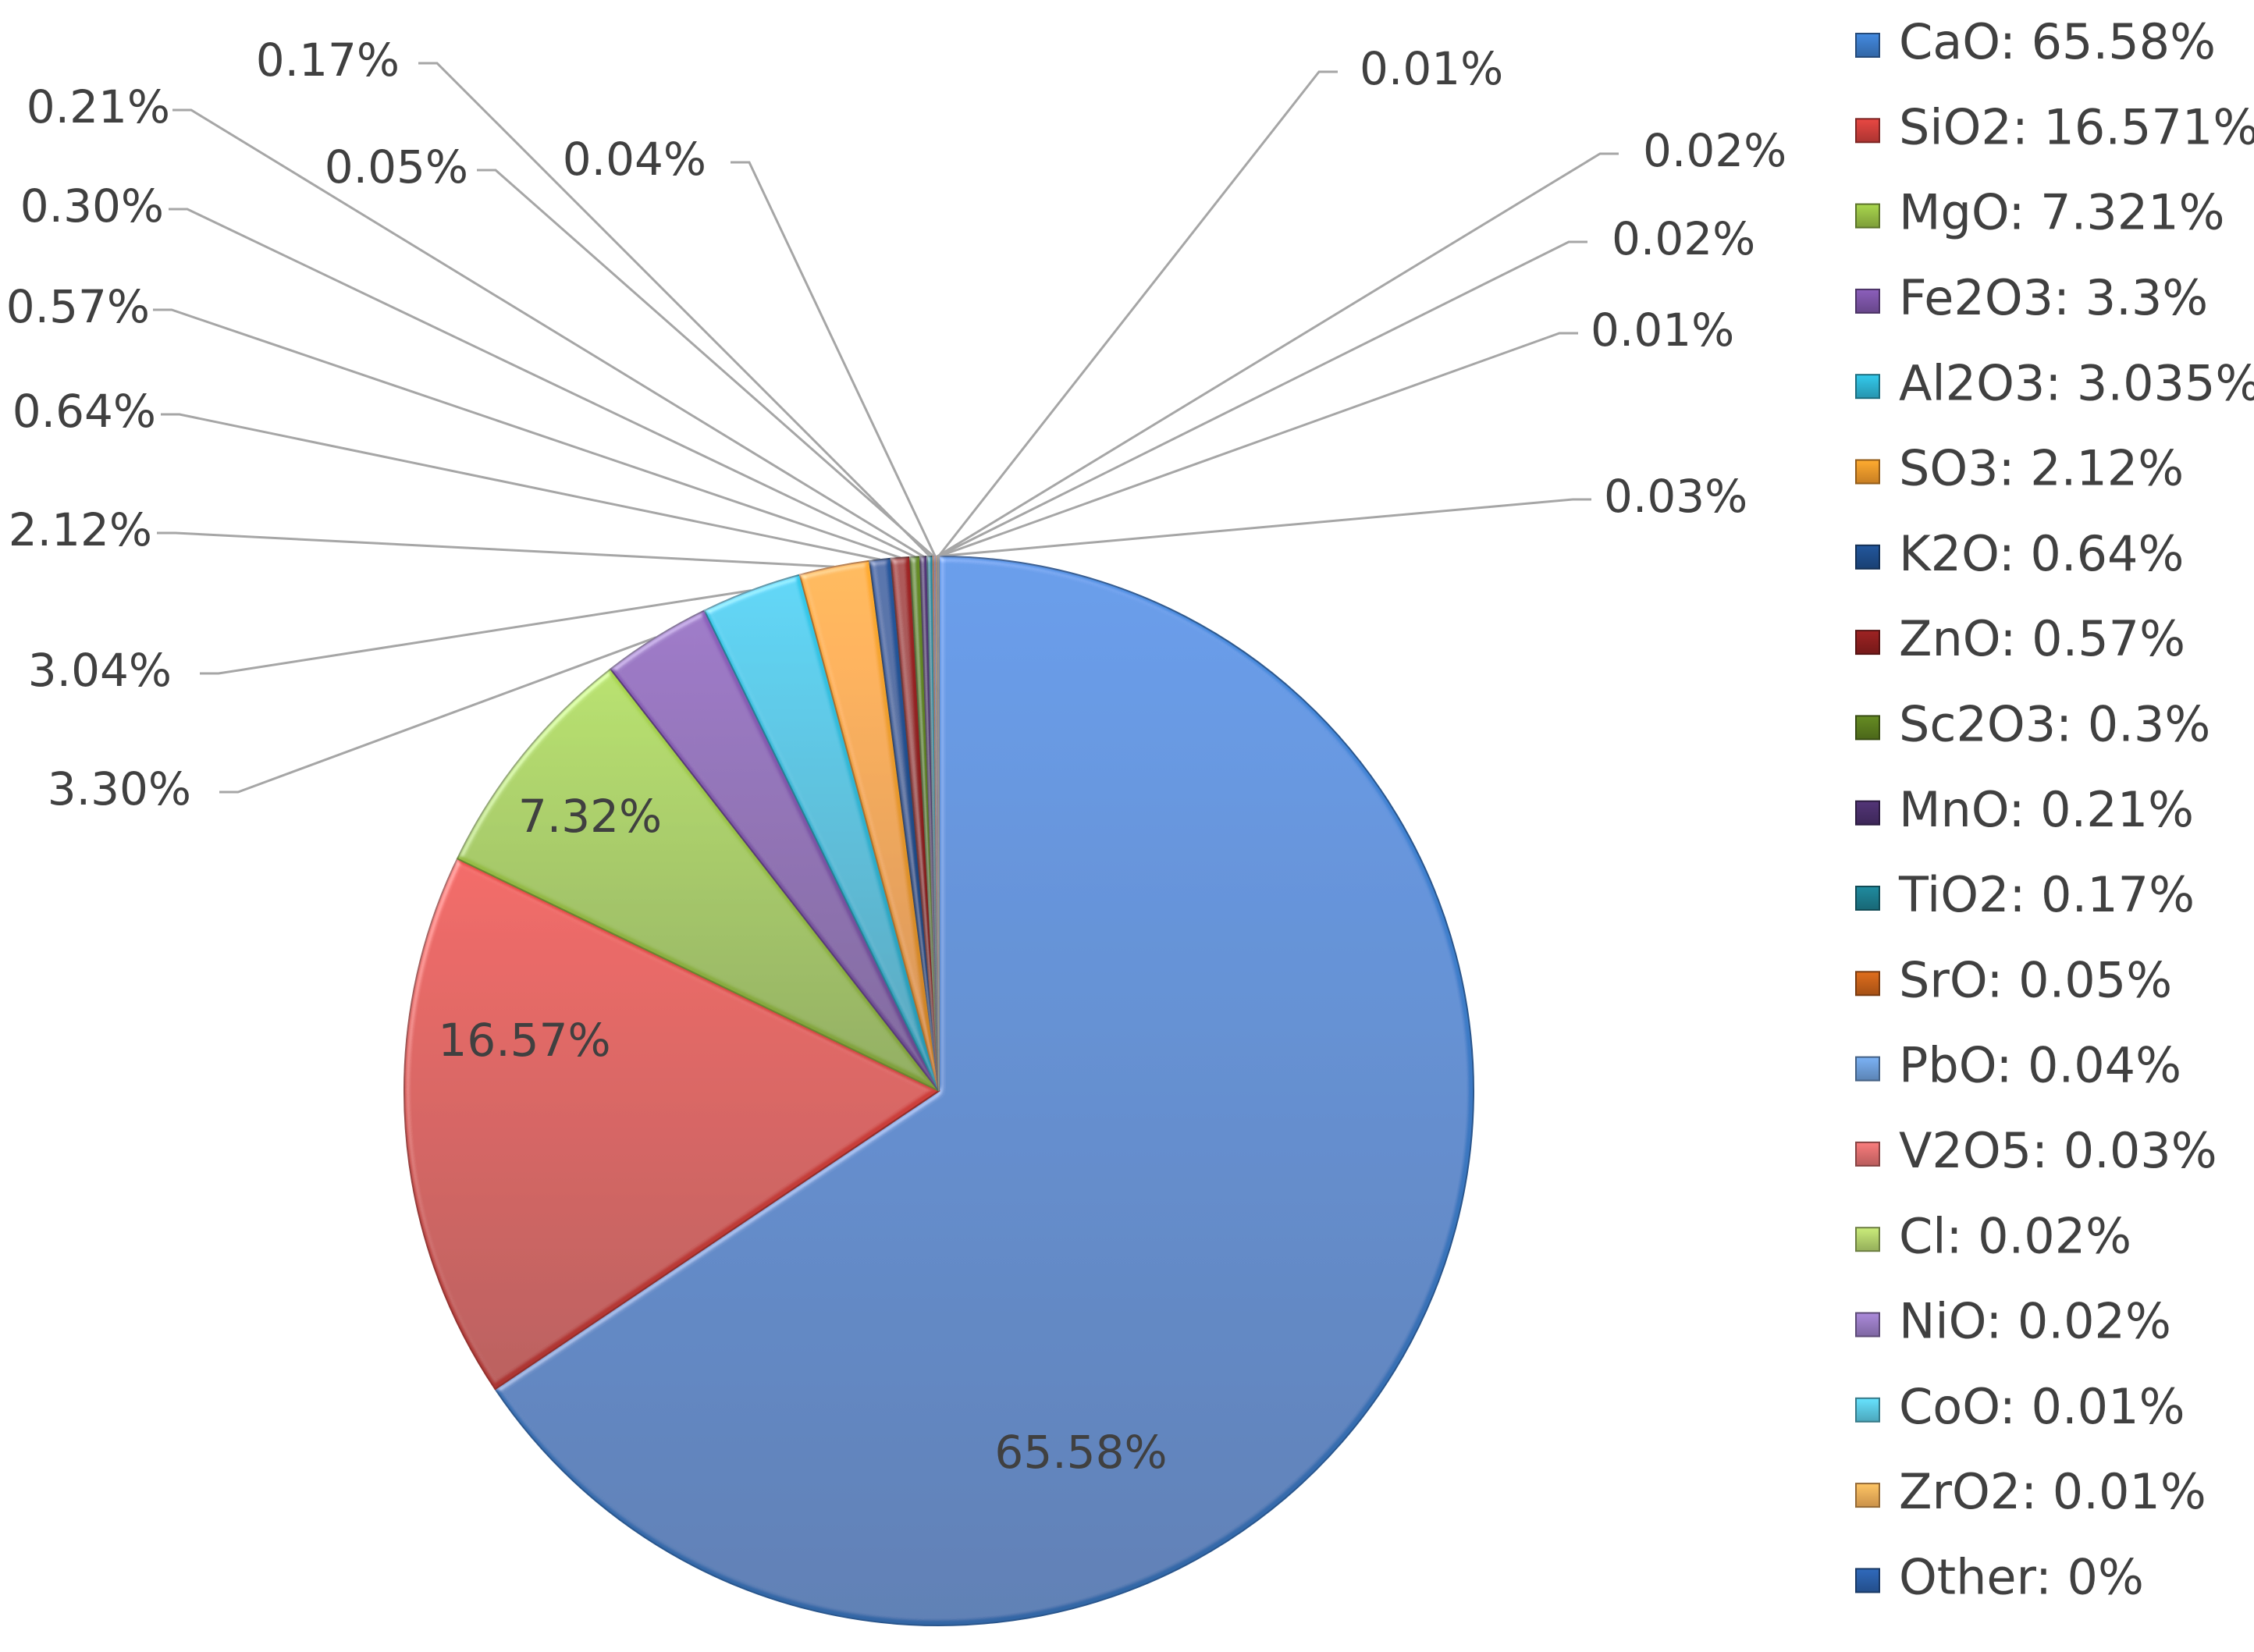 This screenshot has height=1652, width=2254. Describe the element at coordinates (2076, 383) in the screenshot. I see `legend-label-al2o3: Al2O3: 3.035%` at that location.